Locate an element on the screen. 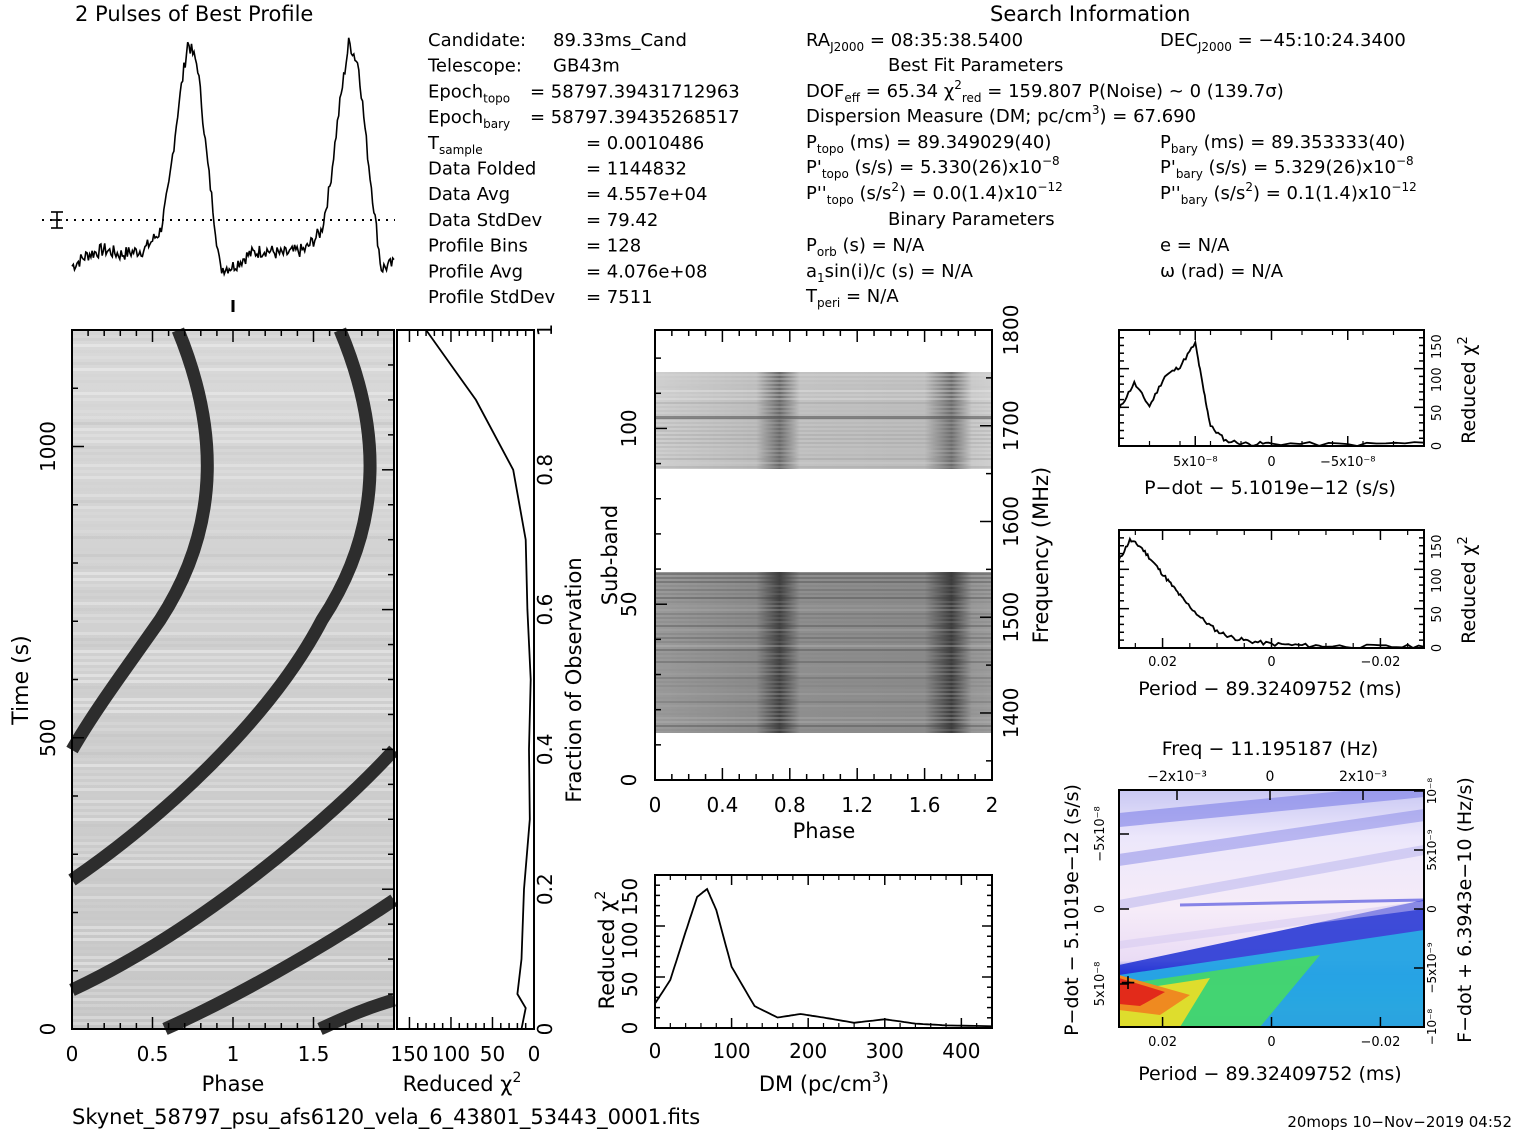 Image resolution: width=1517 pixels, height=1133 pixels. period-axis-label: Period − 89.32409752 (ms) is located at coordinates (1269, 689).